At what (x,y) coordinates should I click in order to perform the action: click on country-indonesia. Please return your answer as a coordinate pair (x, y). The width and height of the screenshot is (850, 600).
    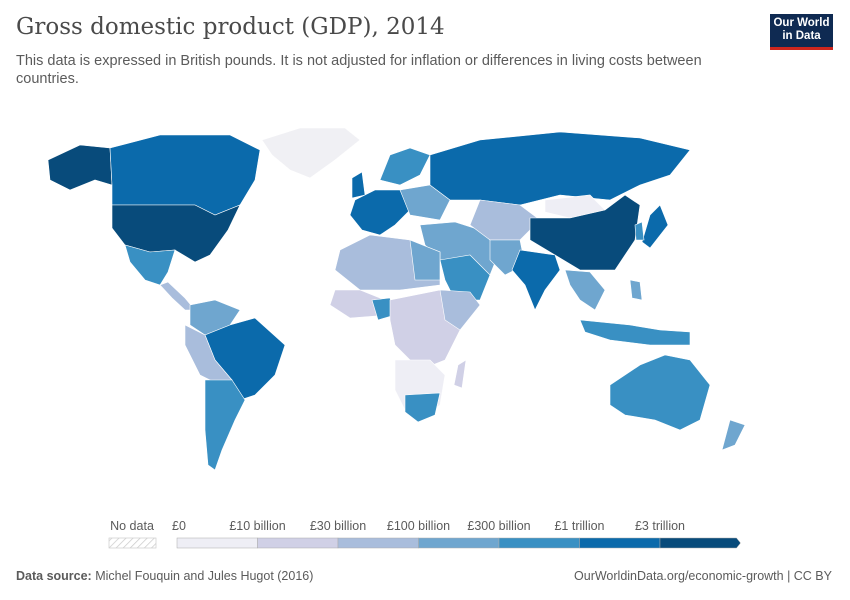
    Looking at the image, I should click on (635, 332).